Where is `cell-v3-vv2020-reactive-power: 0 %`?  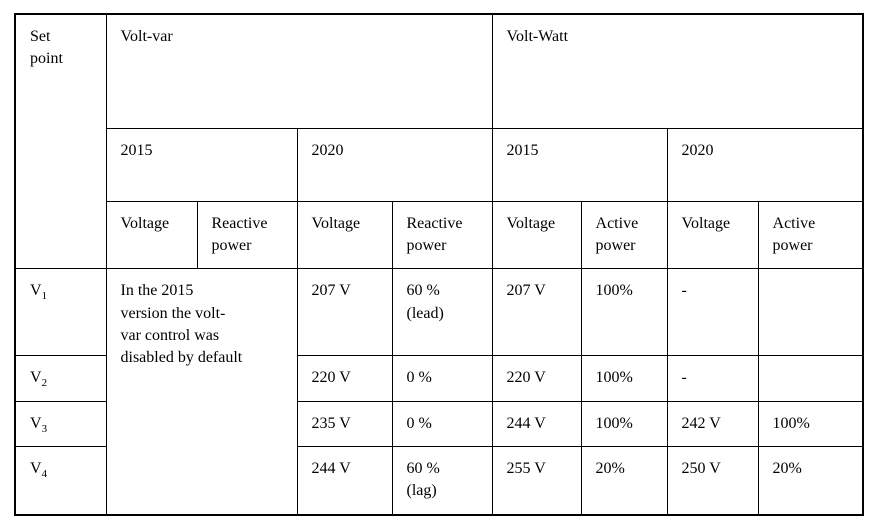 cell-v3-vv2020-reactive-power: 0 % is located at coordinates (442, 424).